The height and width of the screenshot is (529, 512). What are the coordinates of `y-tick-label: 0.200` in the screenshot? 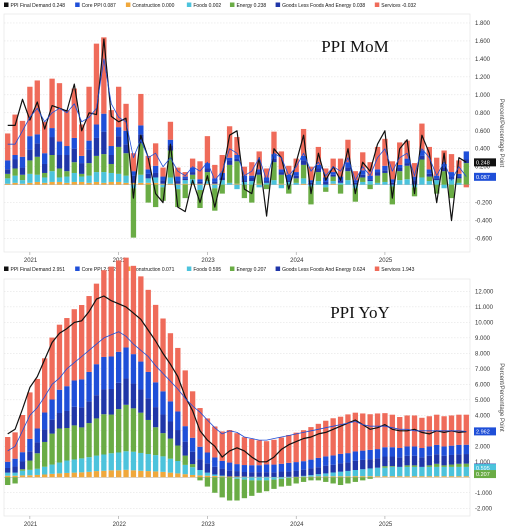 It's located at (483, 168).